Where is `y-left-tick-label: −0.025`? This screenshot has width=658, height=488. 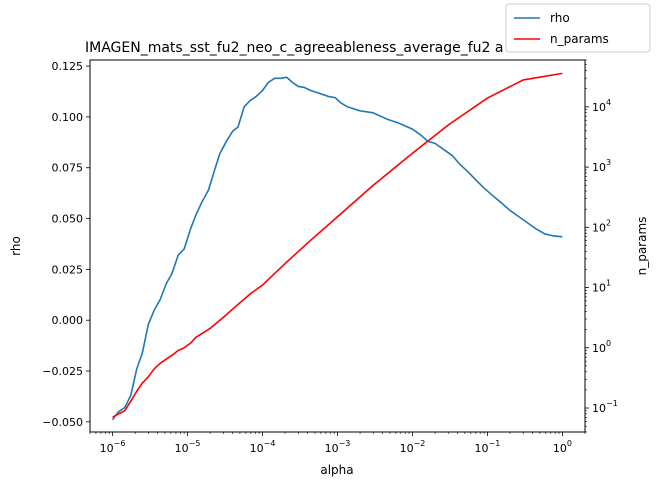 y-left-tick-label: −0.025 is located at coordinates (62, 371).